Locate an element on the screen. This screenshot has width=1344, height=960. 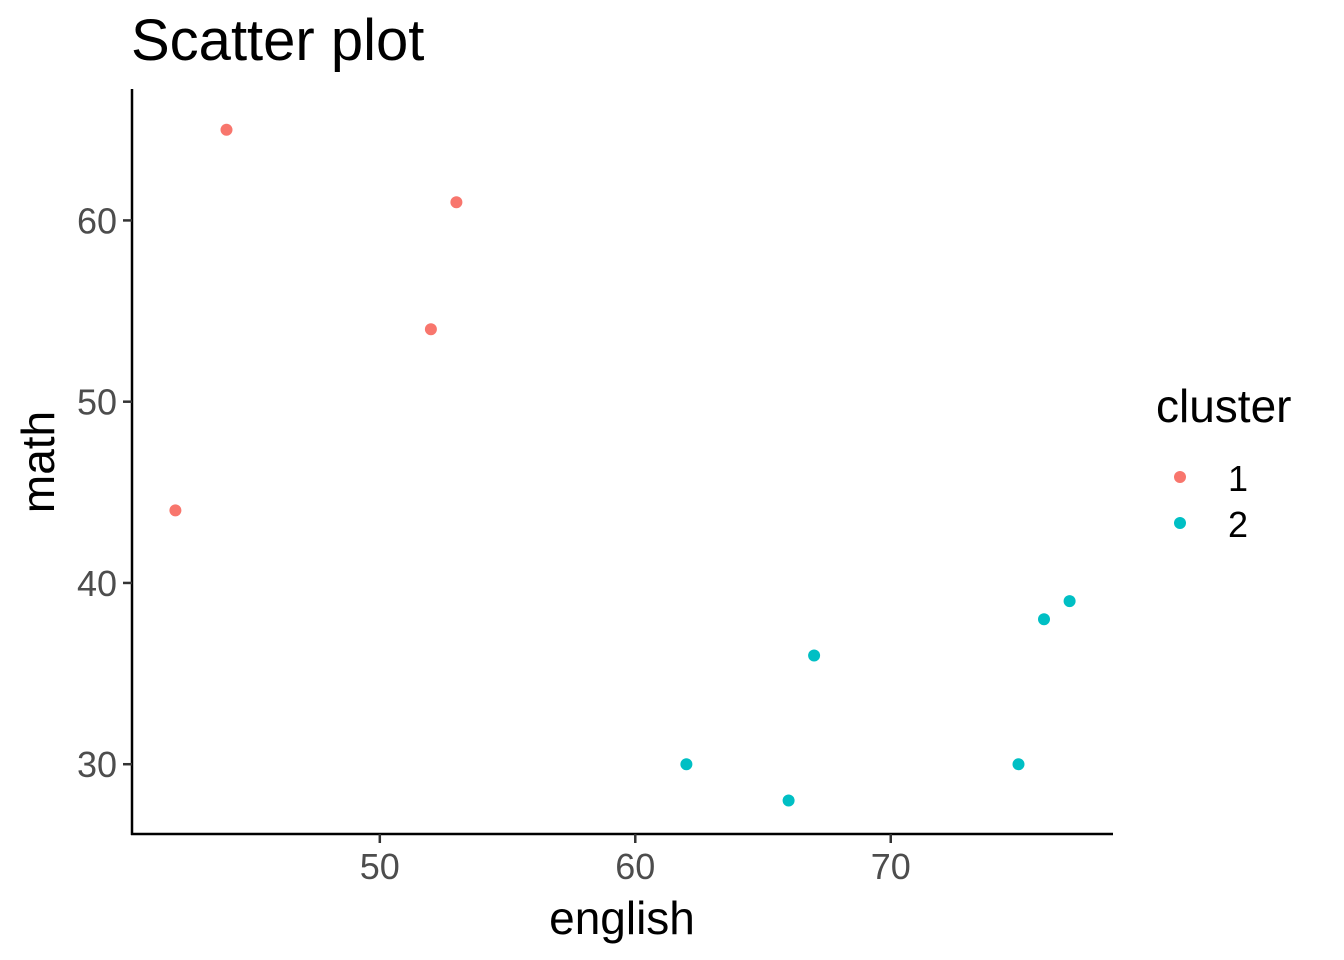
legend-label-cluster-1: 1 is located at coordinates (1238, 478).